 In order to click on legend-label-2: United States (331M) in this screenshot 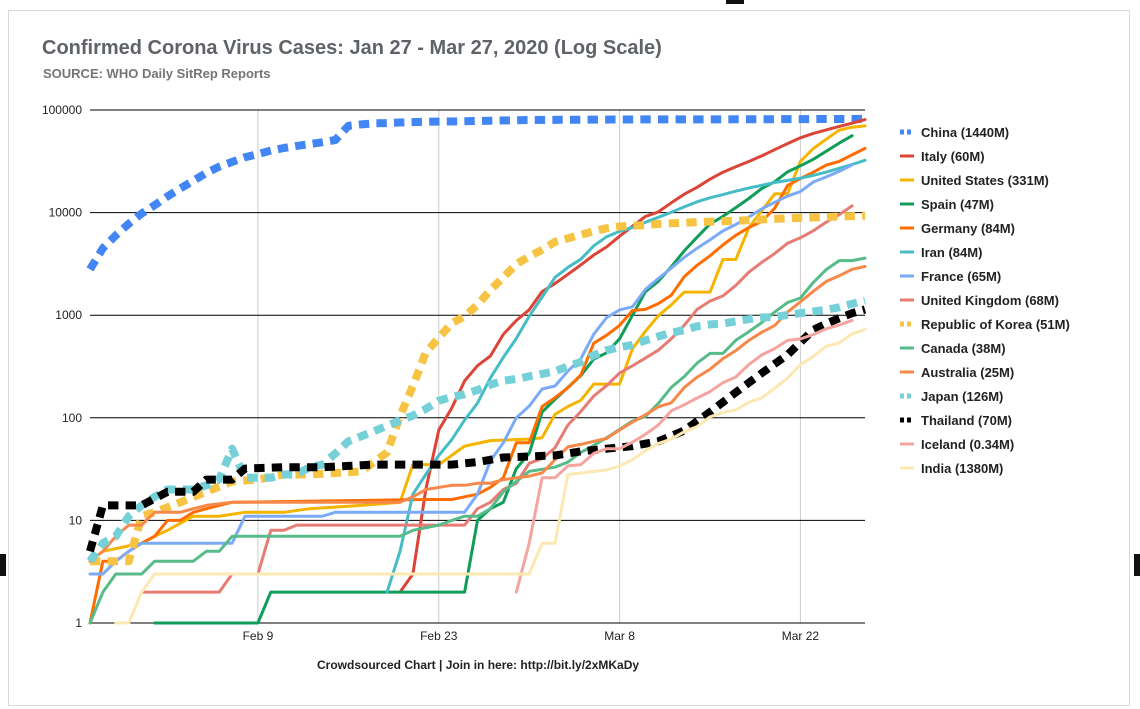, I will do `click(985, 180)`.